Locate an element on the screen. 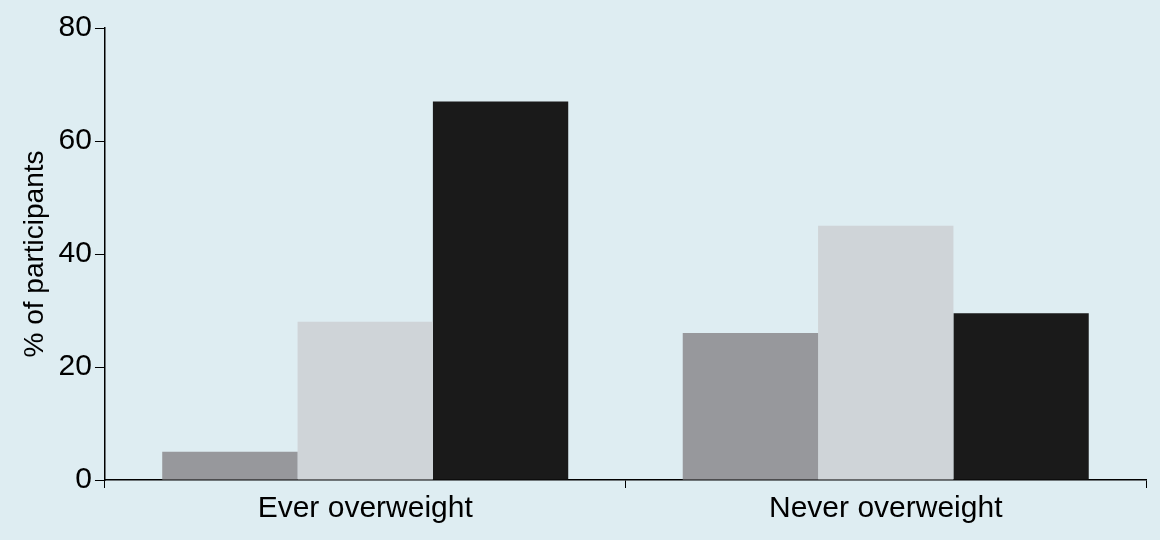  y-tick-label: 40 is located at coordinates (75, 252).